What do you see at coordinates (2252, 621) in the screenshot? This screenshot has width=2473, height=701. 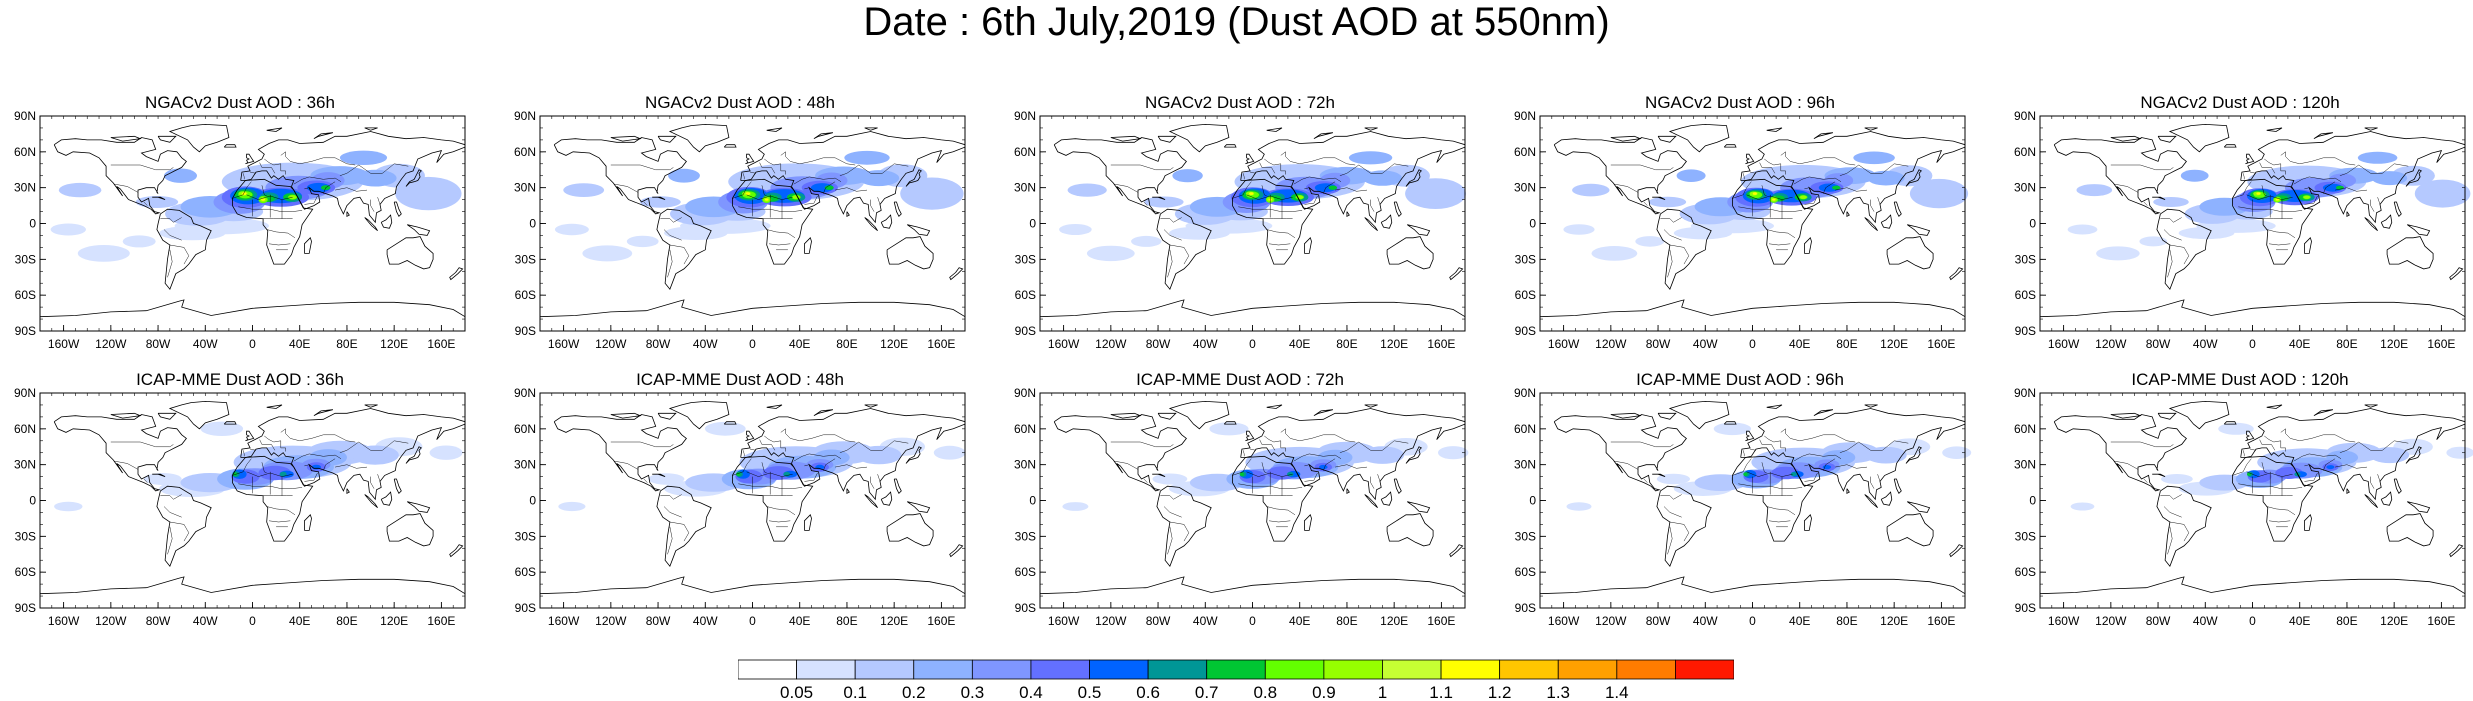 I see `lon-tick-label: 0` at bounding box center [2252, 621].